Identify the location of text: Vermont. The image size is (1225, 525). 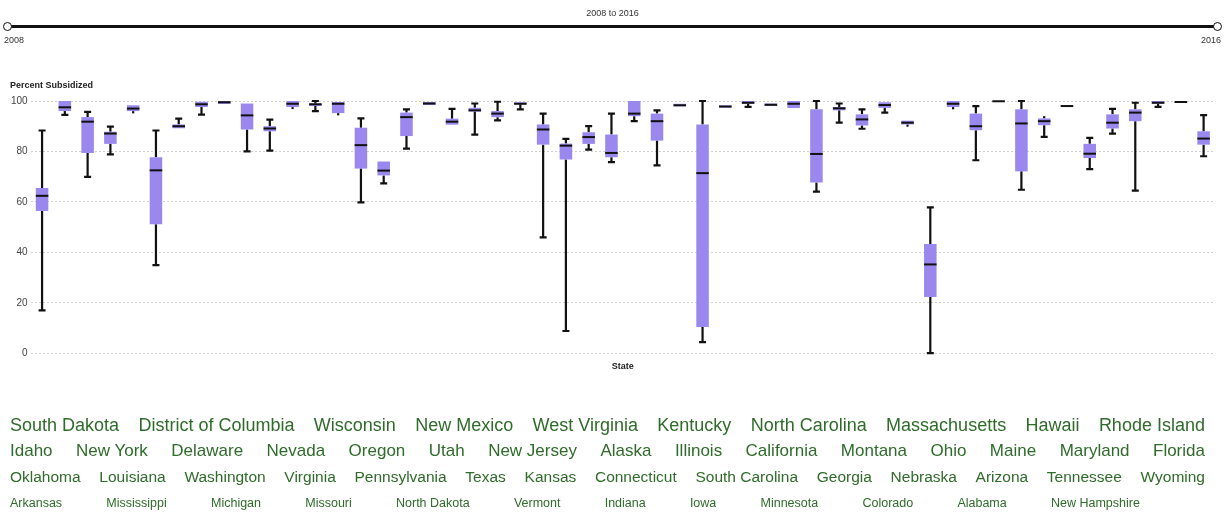
(537, 503).